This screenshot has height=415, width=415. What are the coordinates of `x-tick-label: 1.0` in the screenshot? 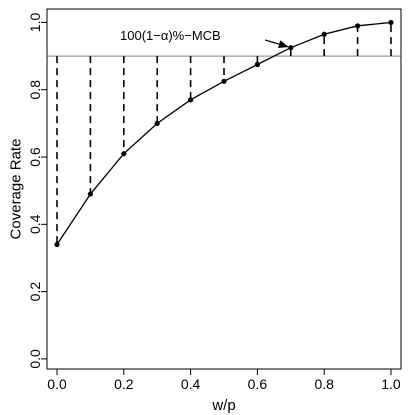 It's located at (391, 384).